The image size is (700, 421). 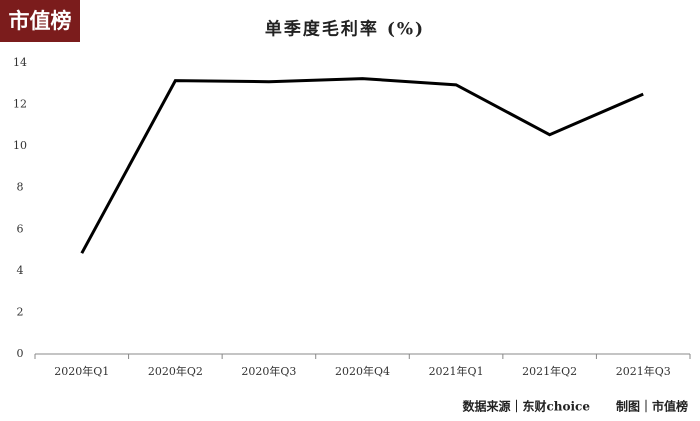 I want to click on source: 数据来源｜东财choice, so click(x=526, y=406).